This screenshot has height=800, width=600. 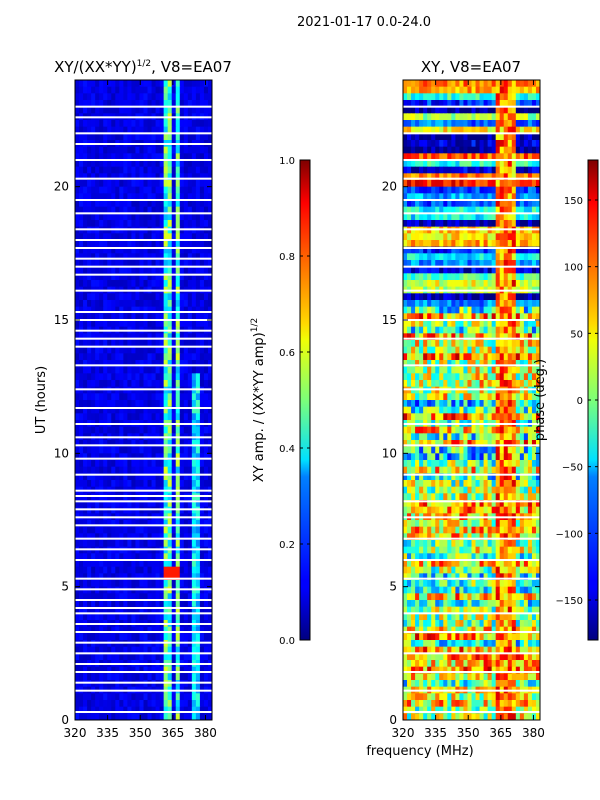 I want to click on amplitude-flagged-row, so click(x=143, y=458).